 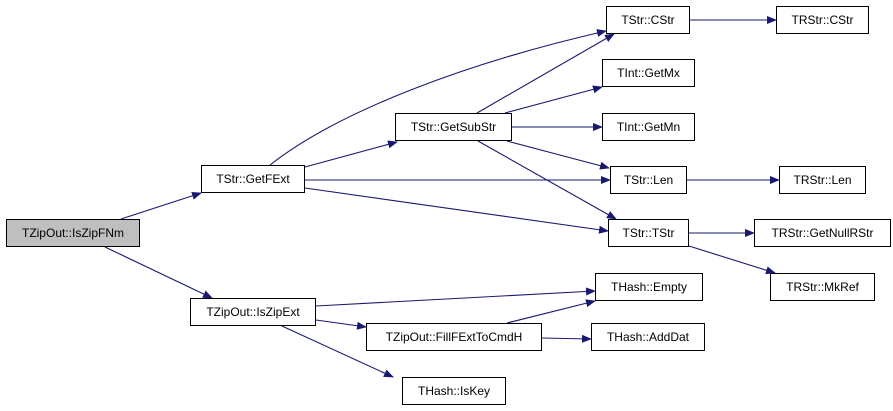 I want to click on node-trstr-cstr: TRStr::CStr, so click(x=822, y=20).